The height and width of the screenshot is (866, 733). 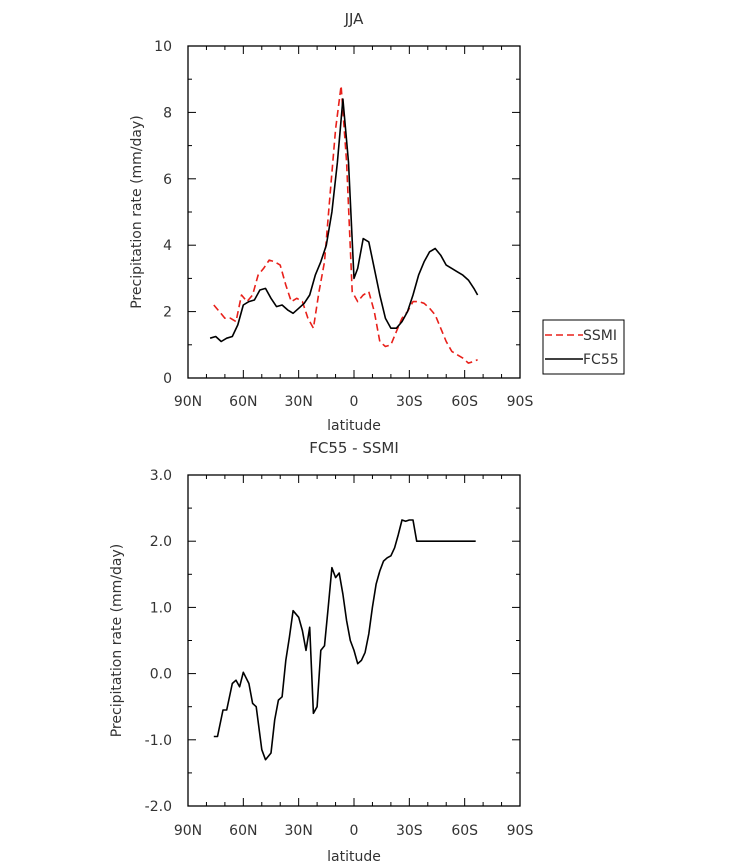 I want to click on chart0-ytick-label: 4, so click(x=167, y=246).